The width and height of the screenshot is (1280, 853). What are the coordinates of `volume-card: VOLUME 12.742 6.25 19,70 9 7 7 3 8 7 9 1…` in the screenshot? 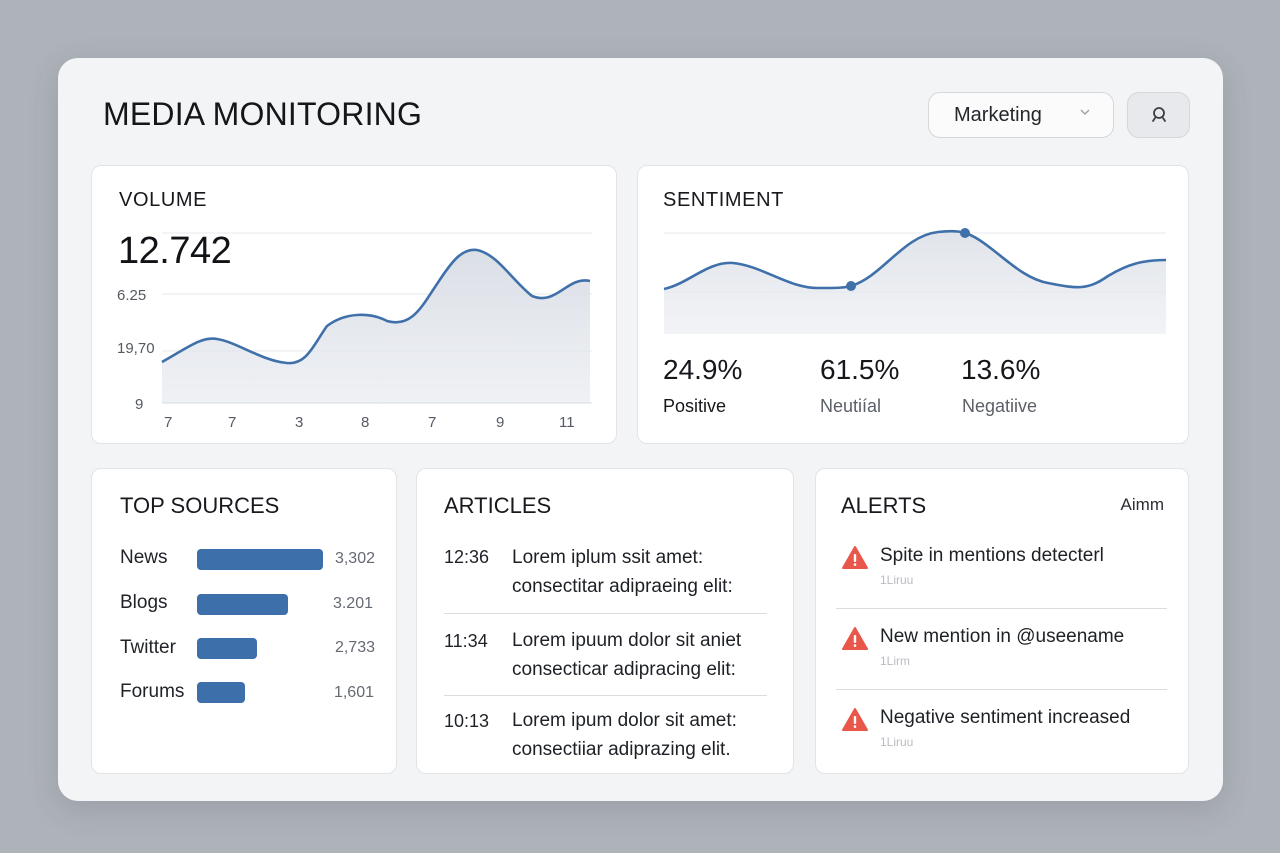 It's located at (354, 304).